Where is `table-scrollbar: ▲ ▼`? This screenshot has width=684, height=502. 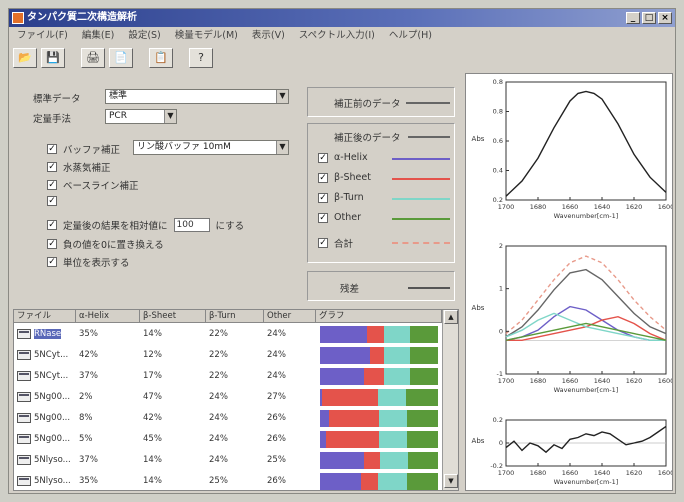
table-scrollbar: ▲ ▼ is located at coordinates (450, 400).